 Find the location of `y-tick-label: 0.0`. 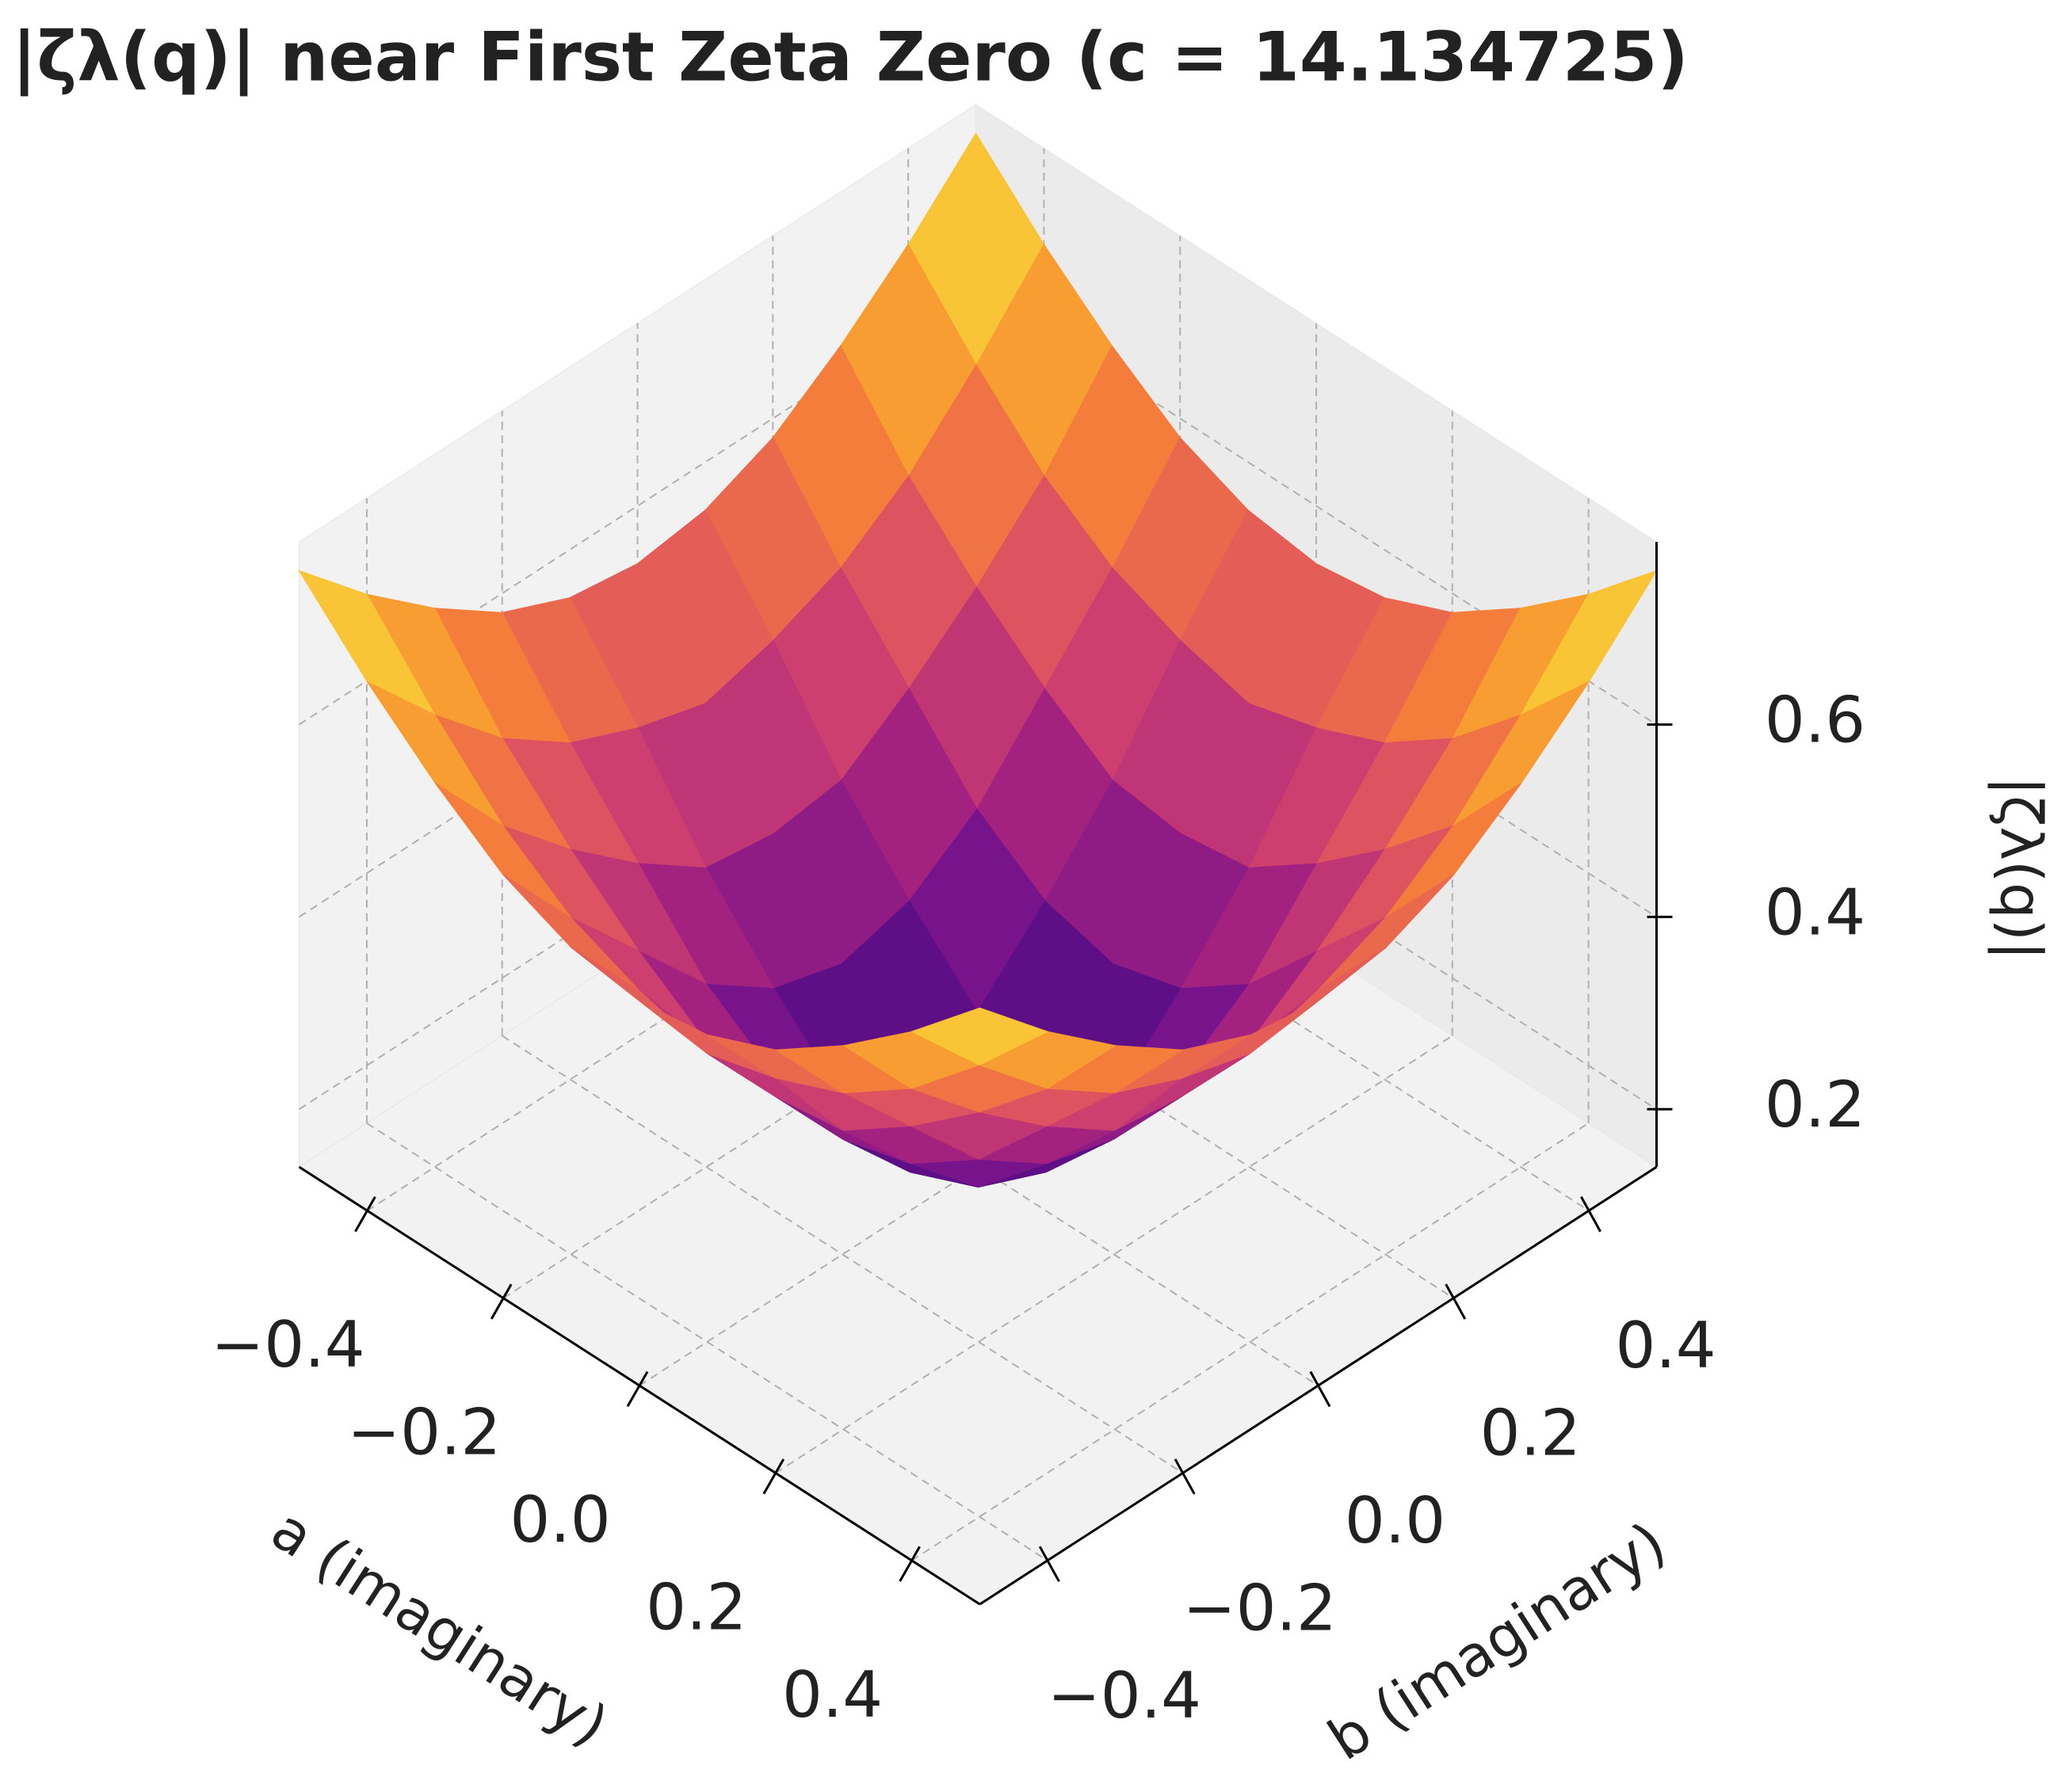

y-tick-label: 0.0 is located at coordinates (1395, 1521).